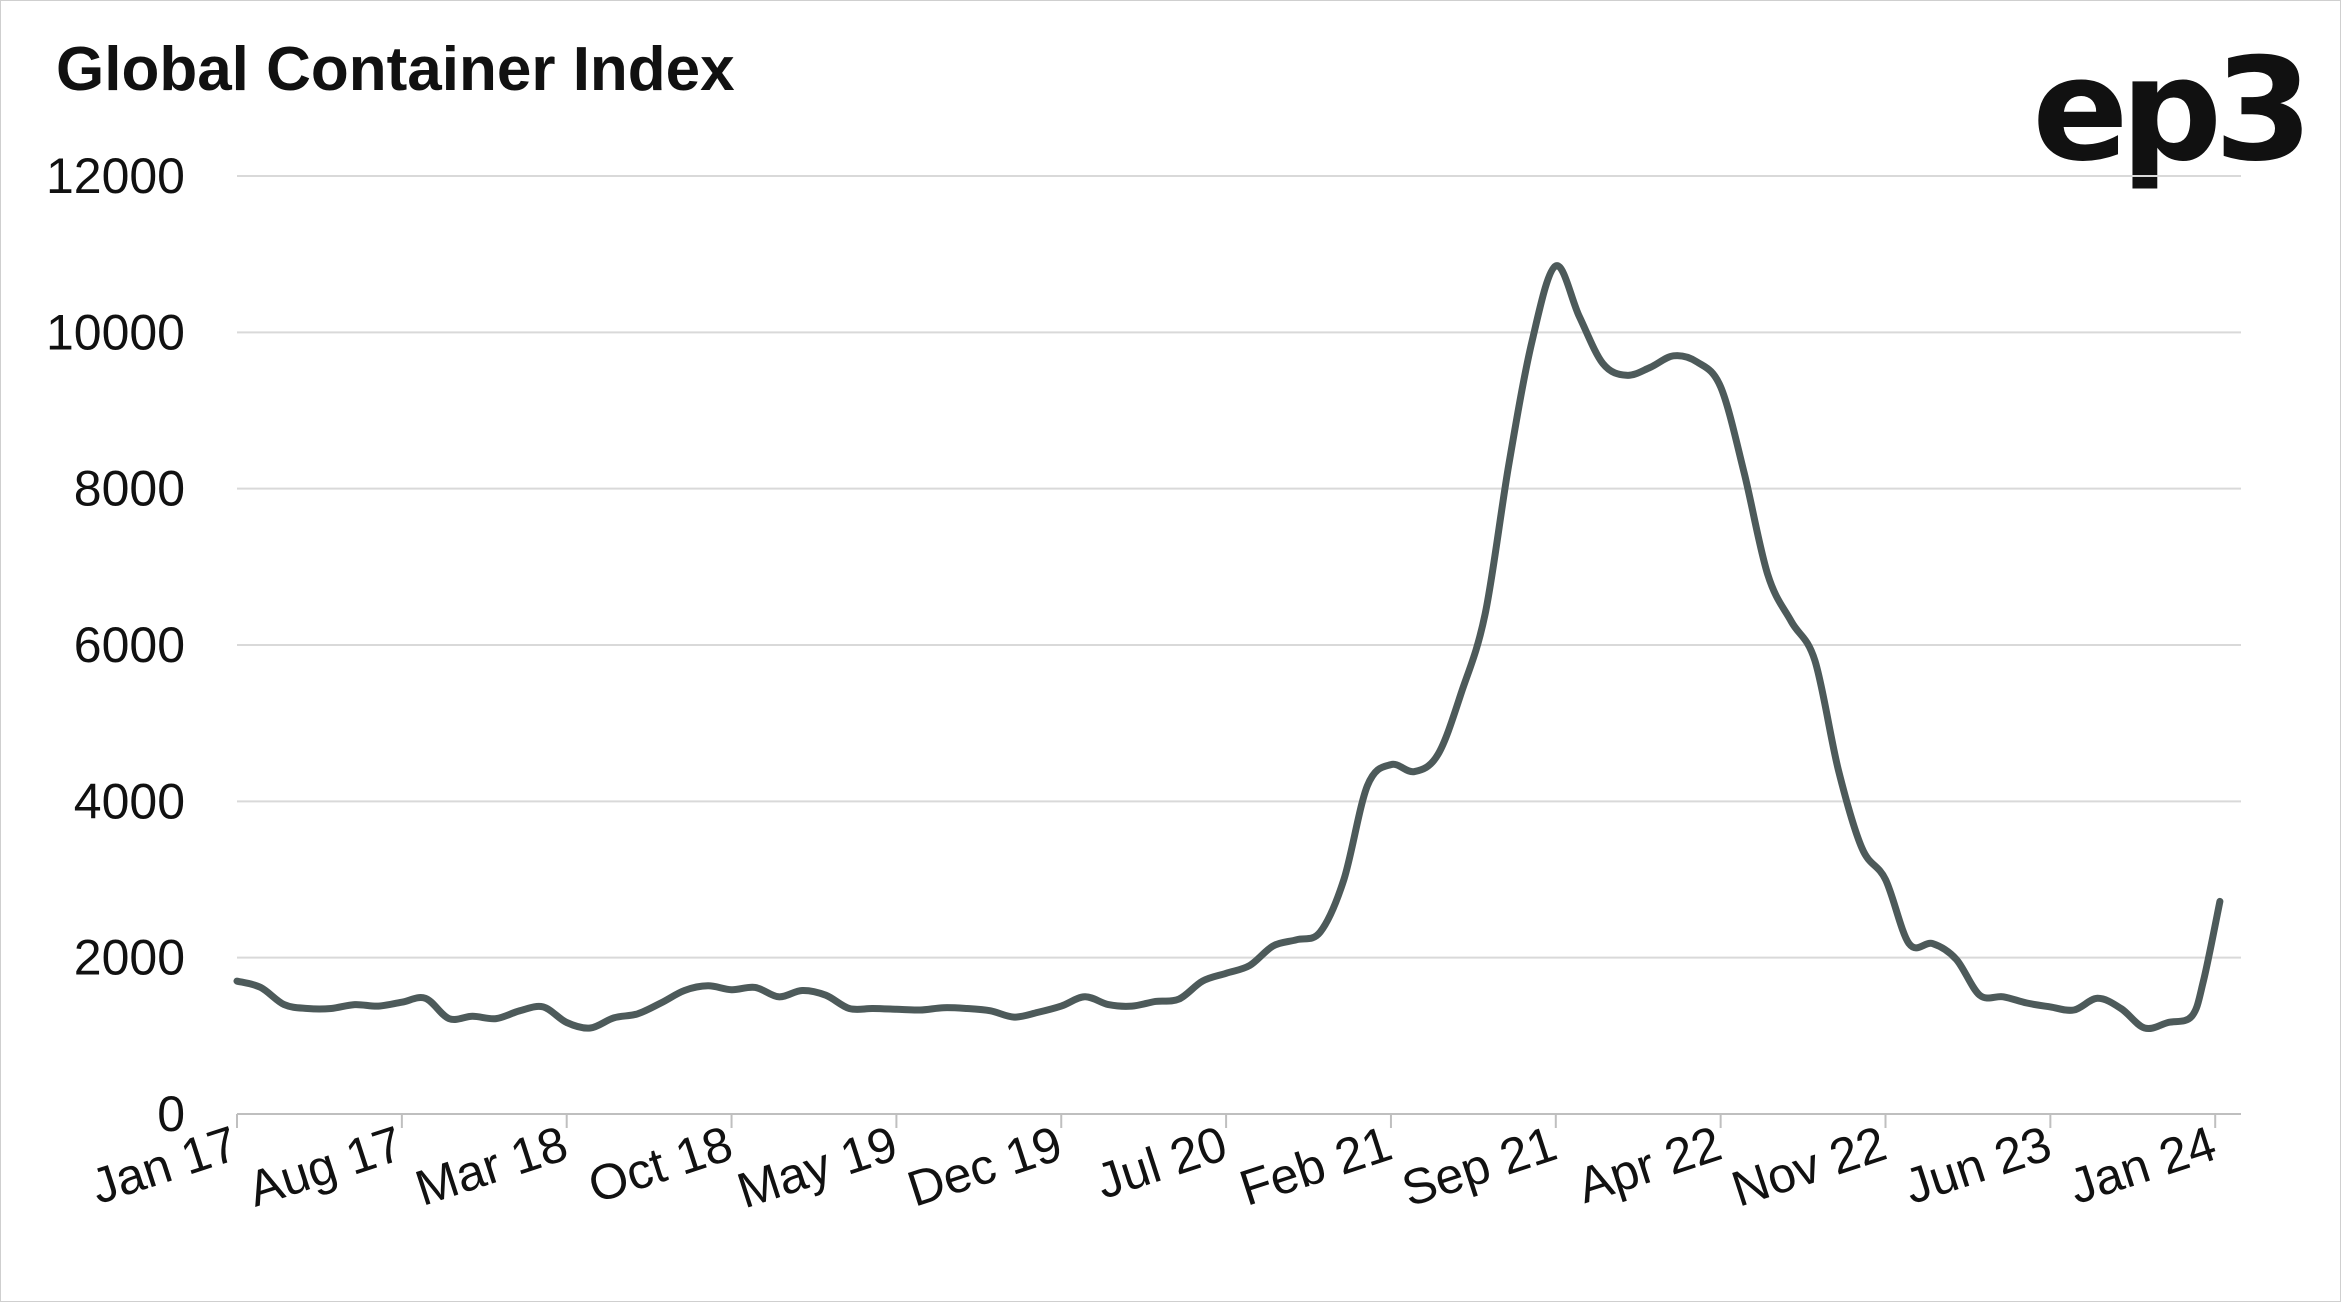 Image resolution: width=2341 pixels, height=1302 pixels. Describe the element at coordinates (171, 1114) in the screenshot. I see `y-tick-label: 0` at that location.